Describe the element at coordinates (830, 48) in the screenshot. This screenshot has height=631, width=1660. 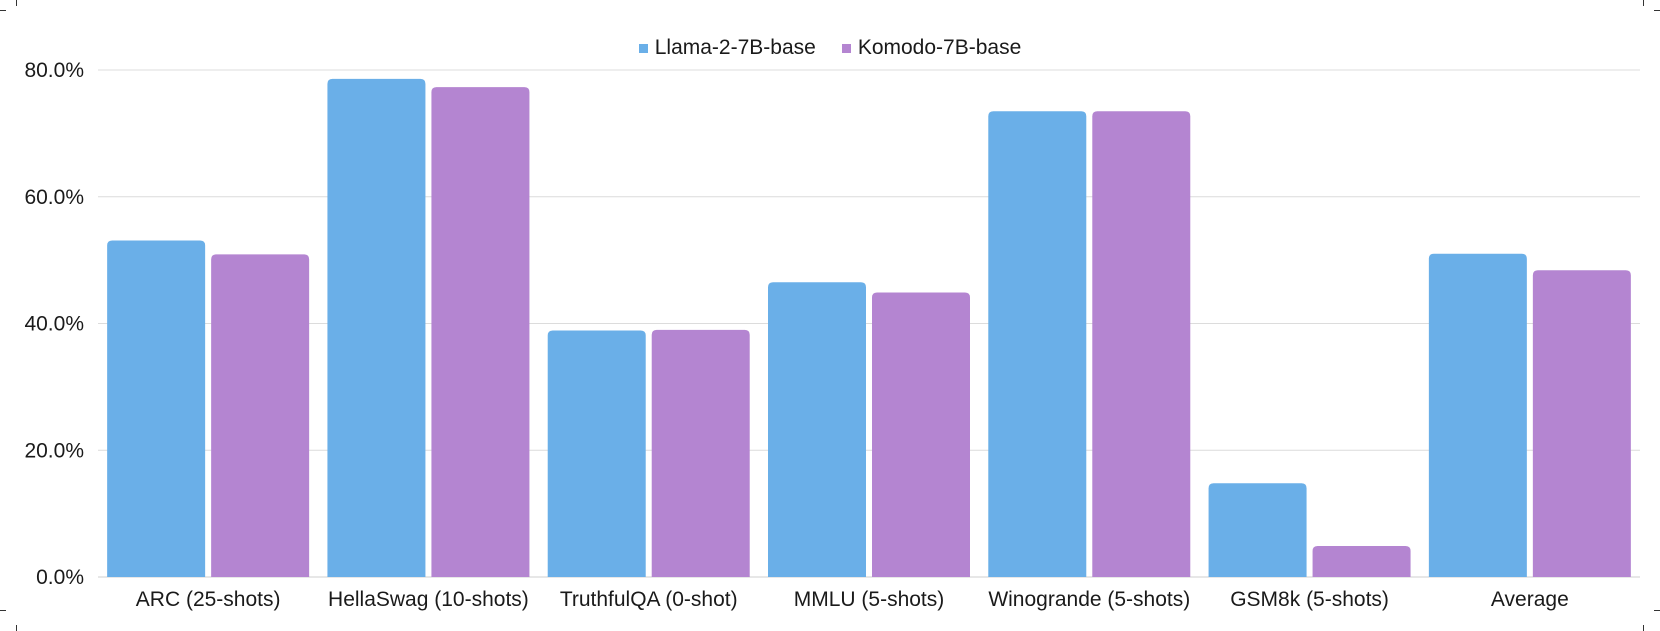
I see `chart-legend: Llama-2-7B-base Komodo-7B-base` at that location.